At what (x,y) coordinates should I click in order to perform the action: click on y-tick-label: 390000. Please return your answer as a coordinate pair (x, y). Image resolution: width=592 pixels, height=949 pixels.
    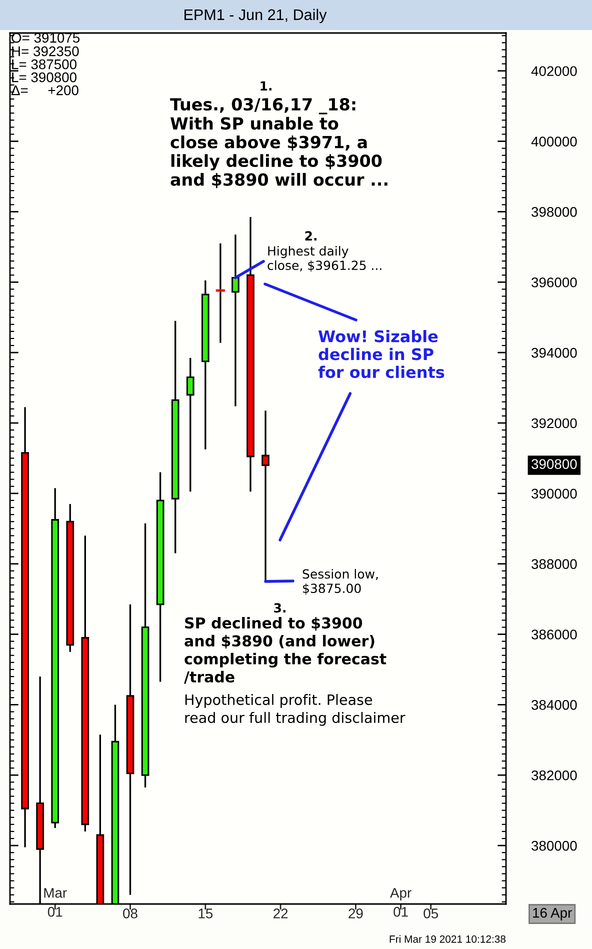
    Looking at the image, I should click on (554, 493).